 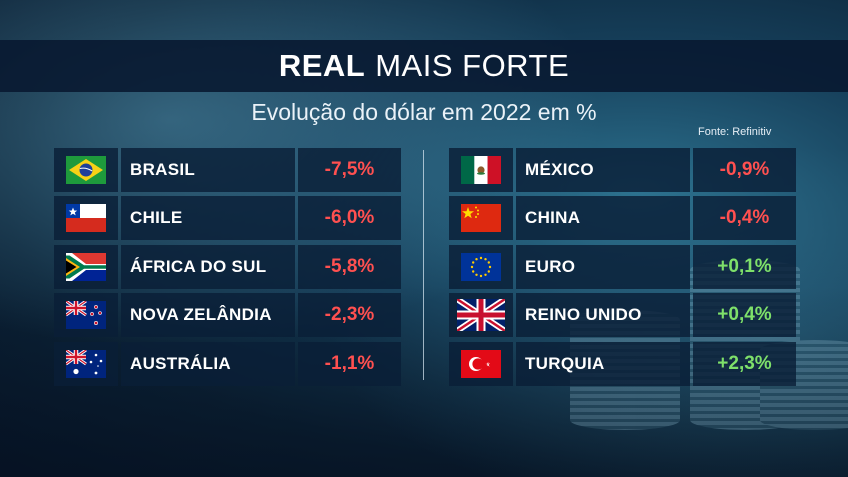 I want to click on subtitle: Evolução do dólar em 2022 em %, so click(x=424, y=112).